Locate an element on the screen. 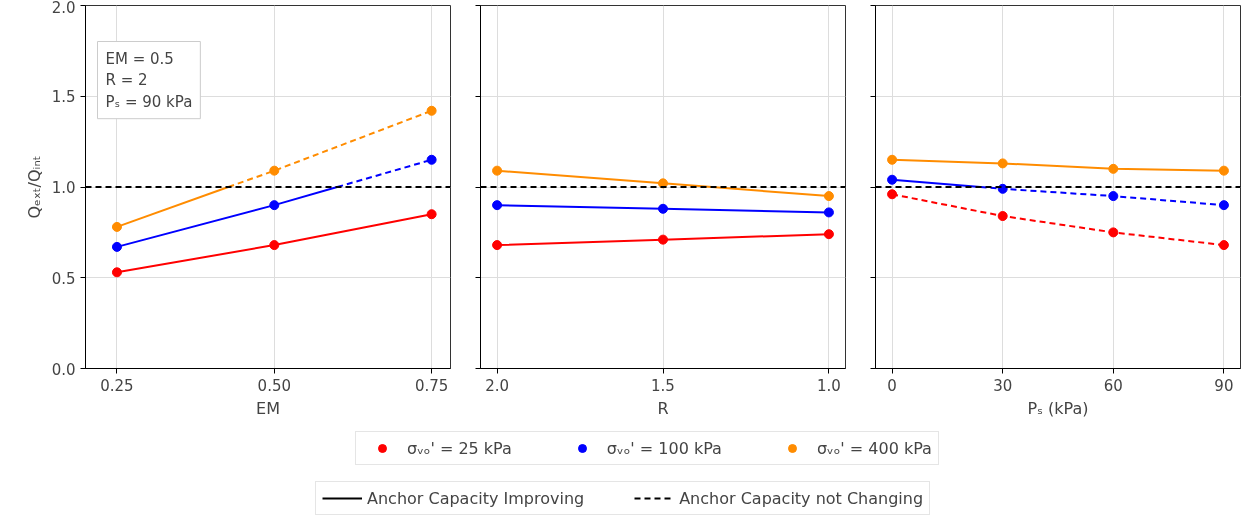  legend-label: Anchor Capacity Improving is located at coordinates (476, 498).